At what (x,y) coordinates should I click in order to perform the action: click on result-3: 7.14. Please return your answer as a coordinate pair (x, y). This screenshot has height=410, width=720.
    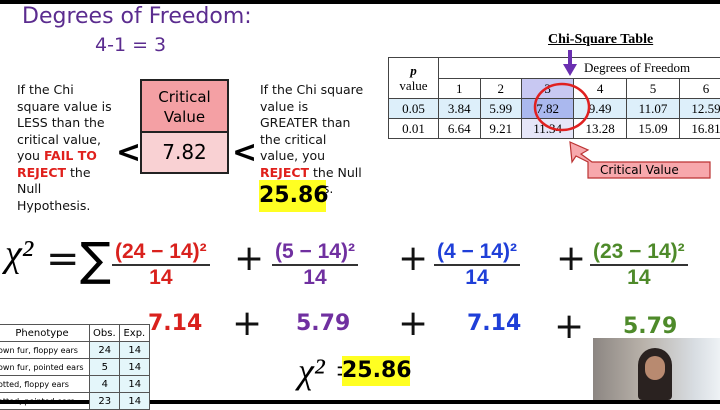
    Looking at the image, I should click on (494, 323).